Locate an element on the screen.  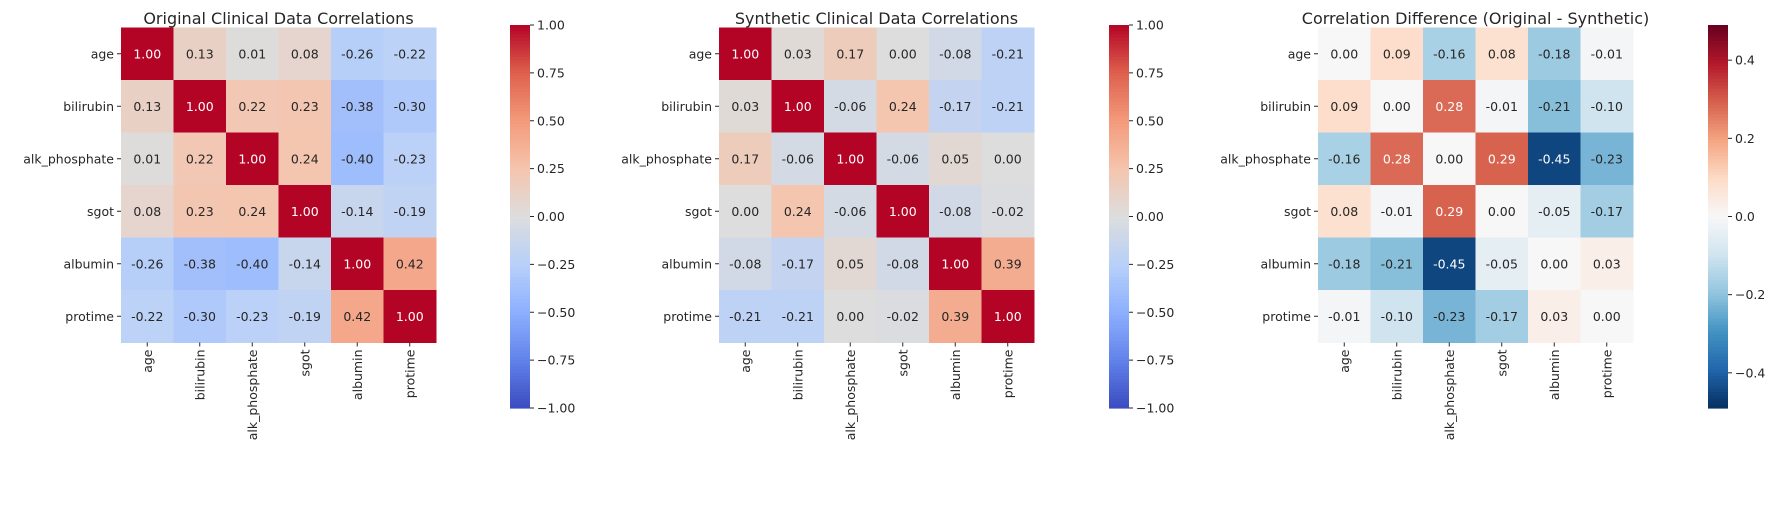
cell-value-label: 0.03 is located at coordinates (1554, 316).